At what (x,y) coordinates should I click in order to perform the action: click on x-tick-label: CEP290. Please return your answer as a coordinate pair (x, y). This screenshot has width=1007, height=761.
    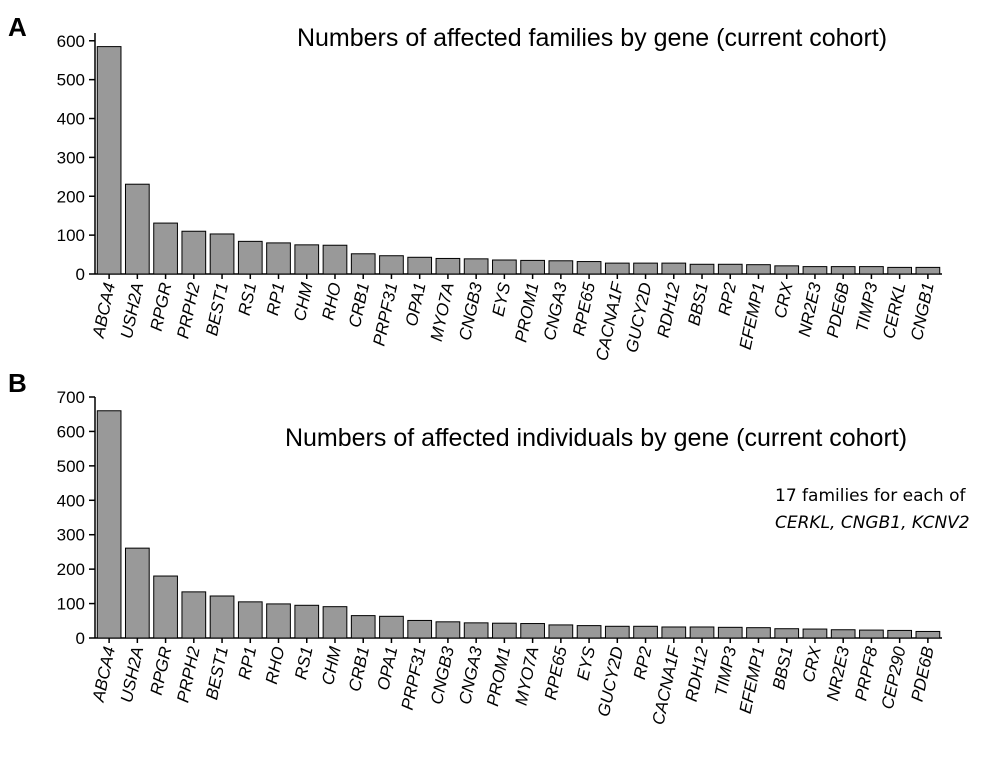
    Looking at the image, I should click on (894, 677).